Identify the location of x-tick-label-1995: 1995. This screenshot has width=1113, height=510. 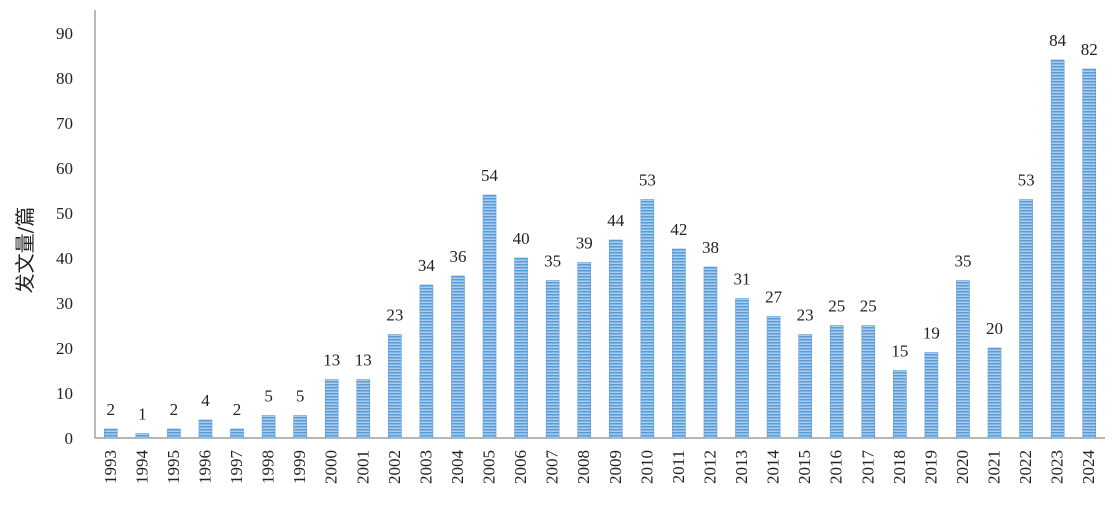
(173, 467).